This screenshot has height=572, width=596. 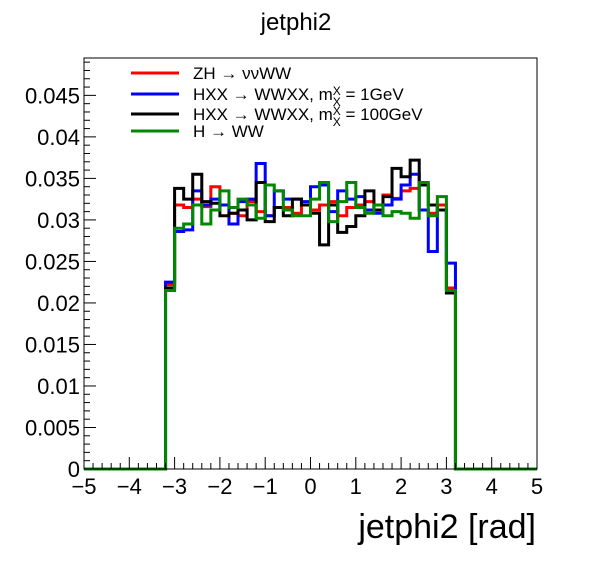 What do you see at coordinates (298, 96) in the screenshot?
I see `legend-entry-1: HXX → WWXX, mX X = 1GeV` at bounding box center [298, 96].